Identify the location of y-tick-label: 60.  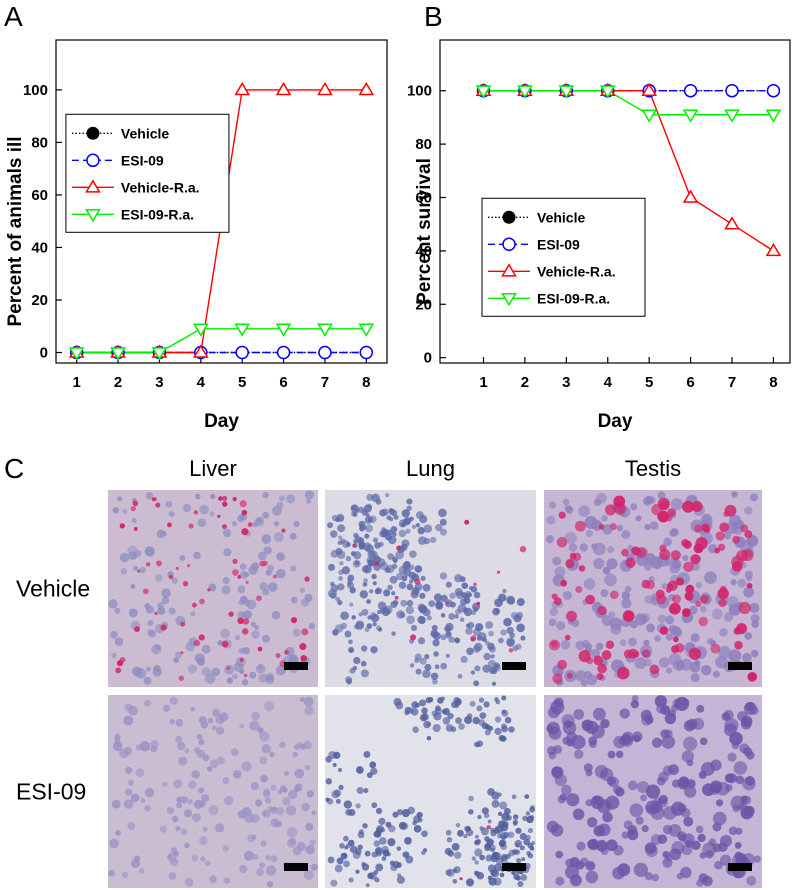
(423, 197).